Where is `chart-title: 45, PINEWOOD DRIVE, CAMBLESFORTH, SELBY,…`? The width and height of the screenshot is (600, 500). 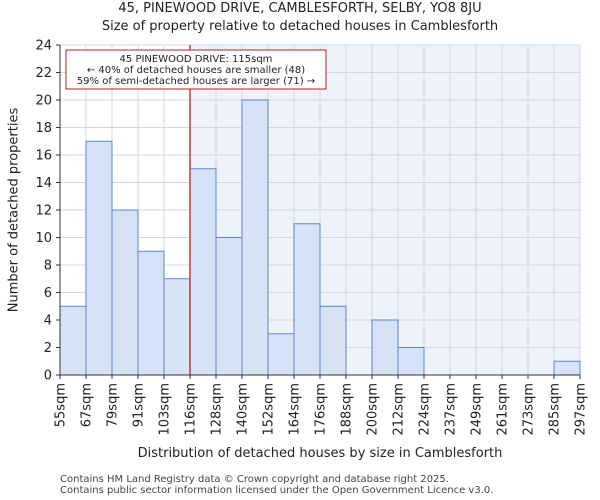 chart-title: 45, PINEWOOD DRIVE, CAMBLESFORTH, SELBY,… is located at coordinates (300, 8).